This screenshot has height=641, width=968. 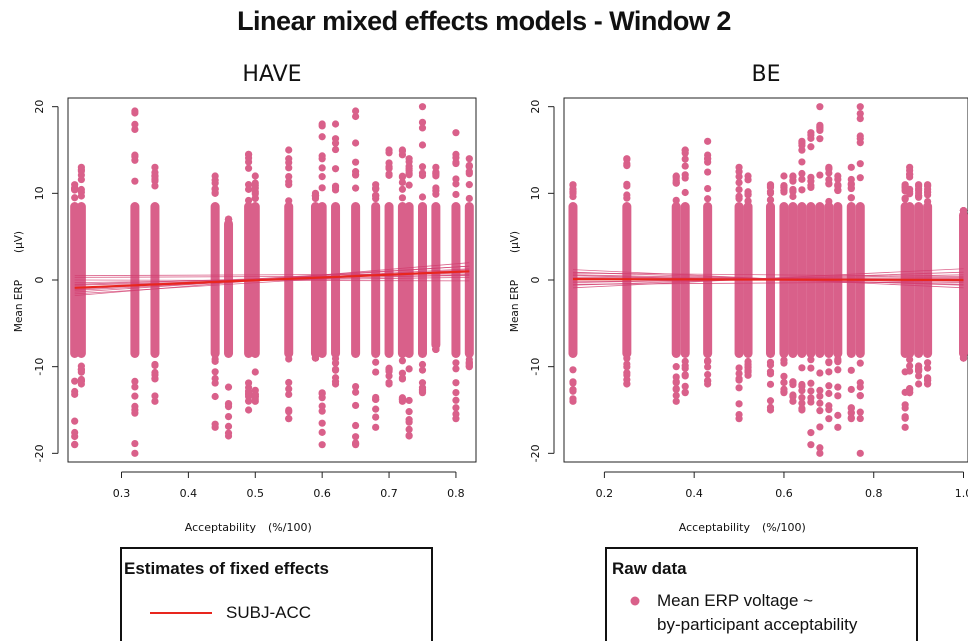 What do you see at coordinates (181, 613) in the screenshot?
I see `legend-fixed-line-swatch` at bounding box center [181, 613].